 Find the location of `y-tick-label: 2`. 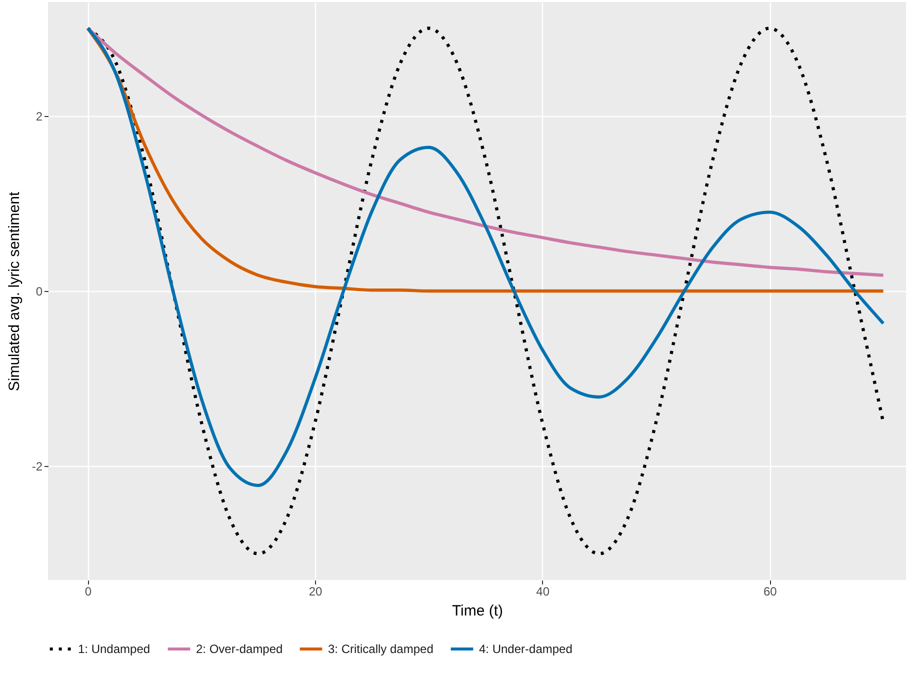

y-tick-label: 2 is located at coordinates (39, 116).